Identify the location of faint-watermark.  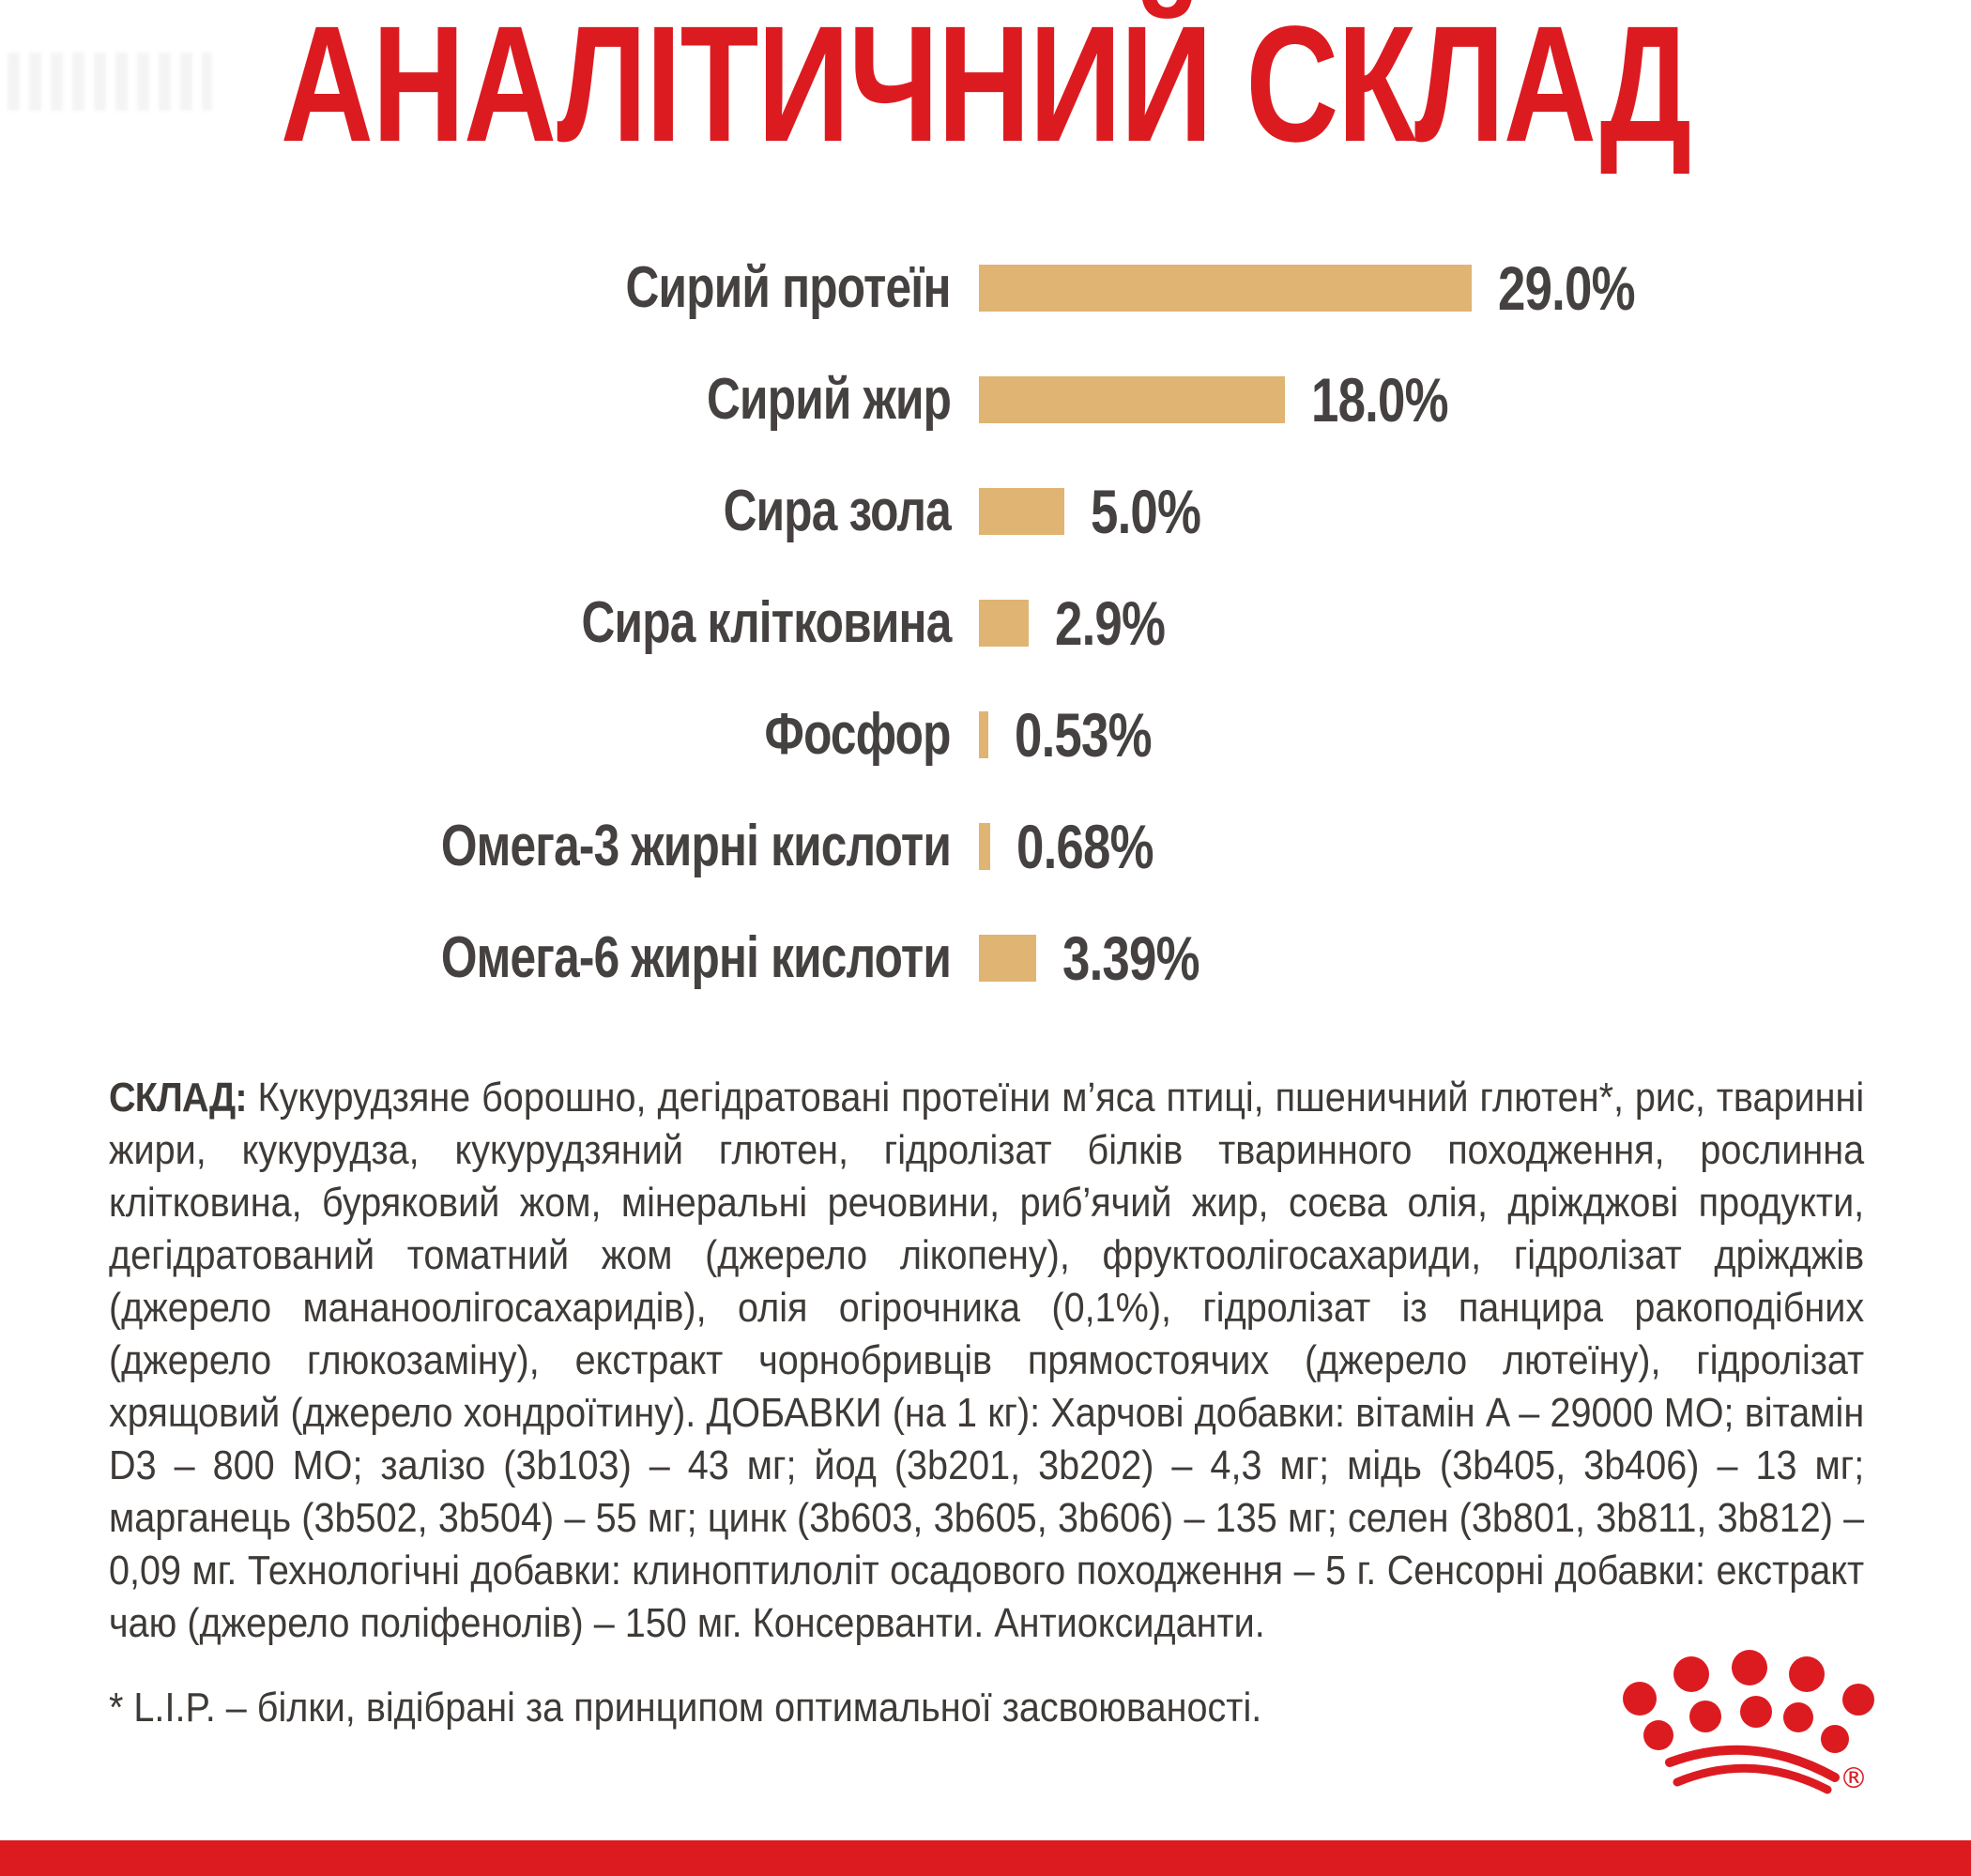
(110, 82).